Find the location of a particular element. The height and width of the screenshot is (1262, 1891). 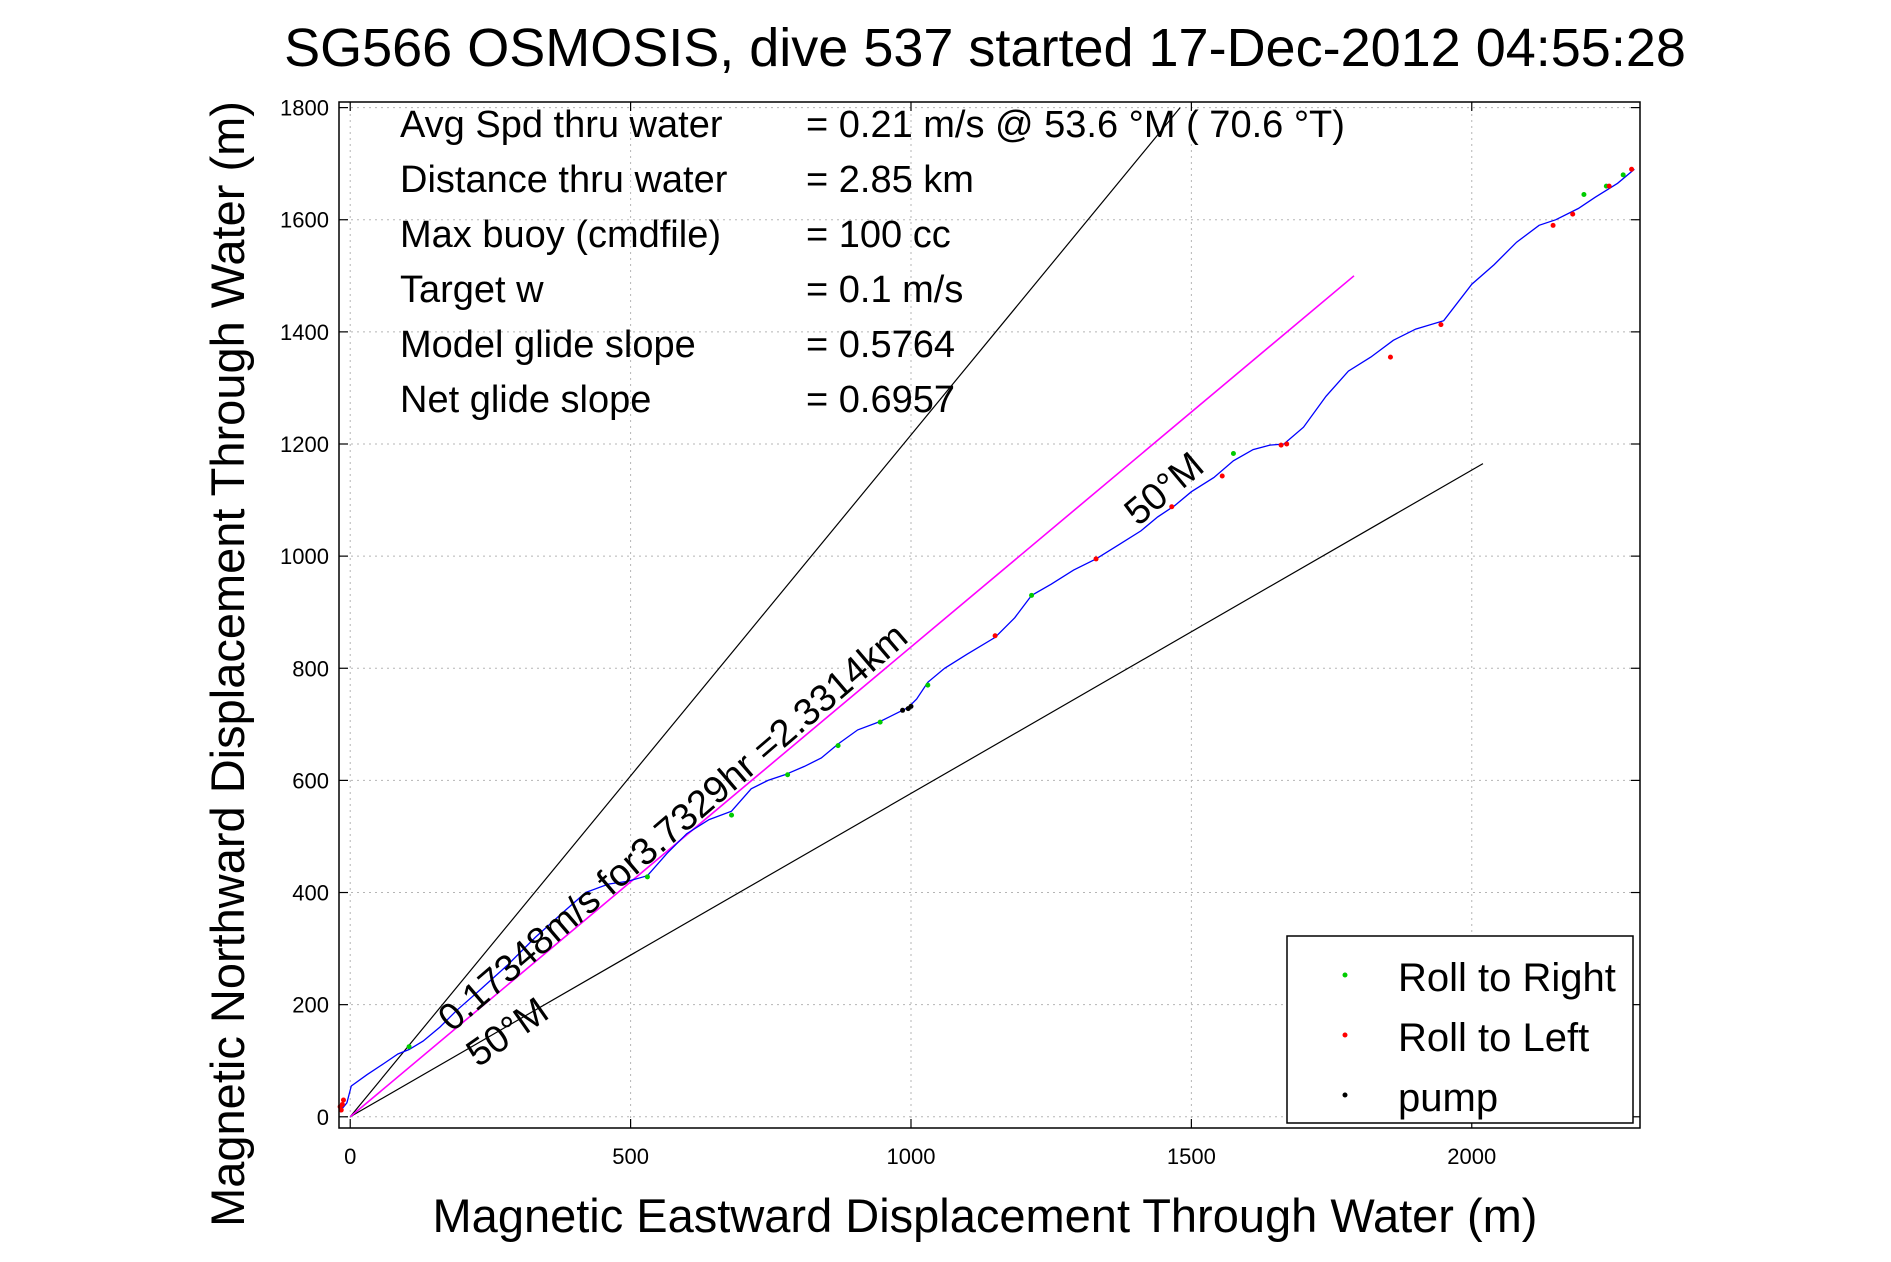

stat-label: Target w is located at coordinates (472, 290).